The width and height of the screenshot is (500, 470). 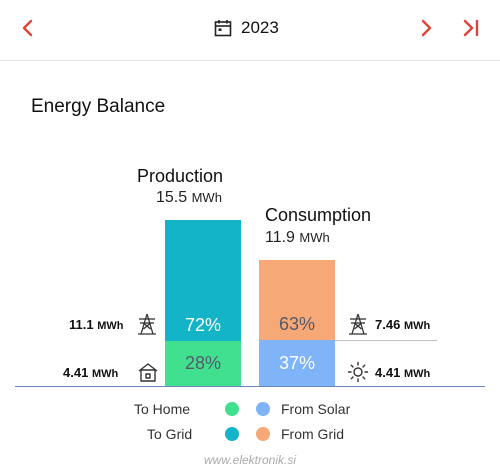 What do you see at coordinates (98, 106) in the screenshot?
I see `section-title: Energy Balance` at bounding box center [98, 106].